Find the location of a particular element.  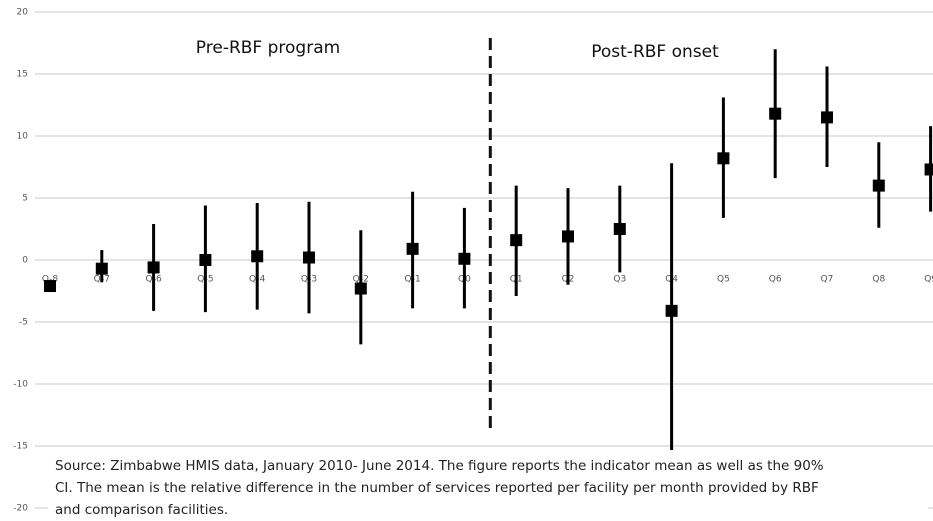

y-tick-label: 20 is located at coordinates (23, 13).